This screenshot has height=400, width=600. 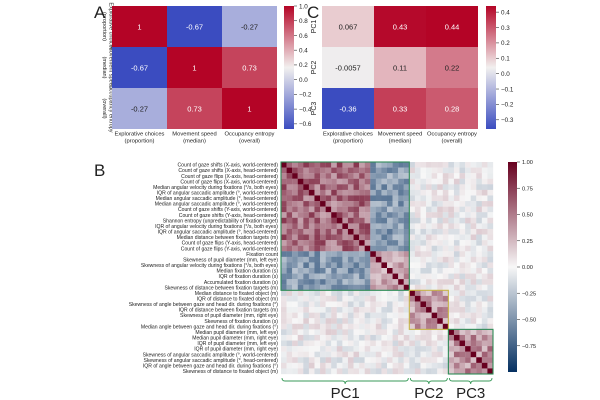 I want to click on label-line: (median), so click(x=104, y=67).